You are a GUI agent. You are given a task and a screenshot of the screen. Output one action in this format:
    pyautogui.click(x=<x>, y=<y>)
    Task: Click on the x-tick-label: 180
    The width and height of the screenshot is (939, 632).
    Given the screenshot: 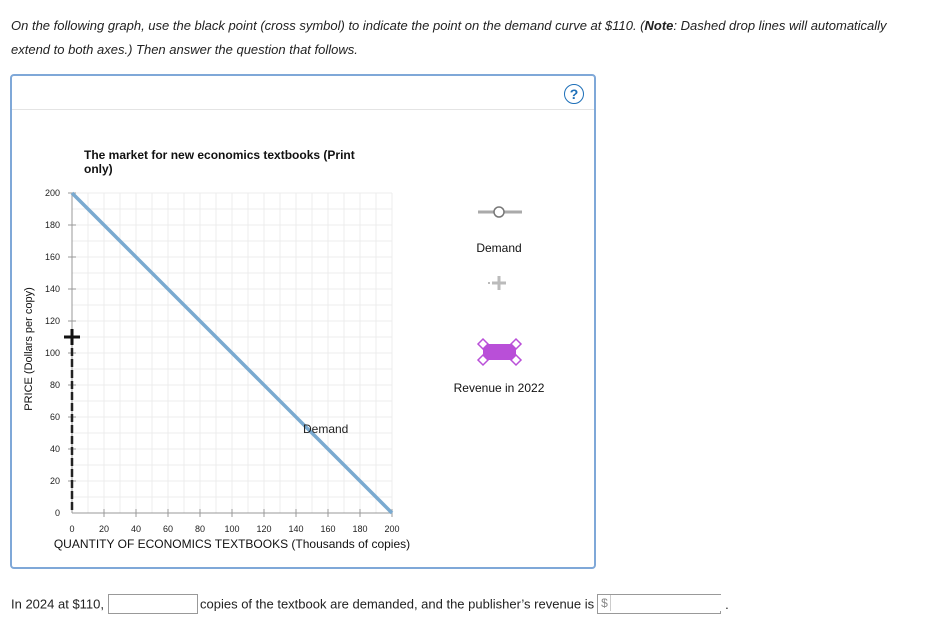 What is the action you would take?
    pyautogui.click(x=359, y=529)
    